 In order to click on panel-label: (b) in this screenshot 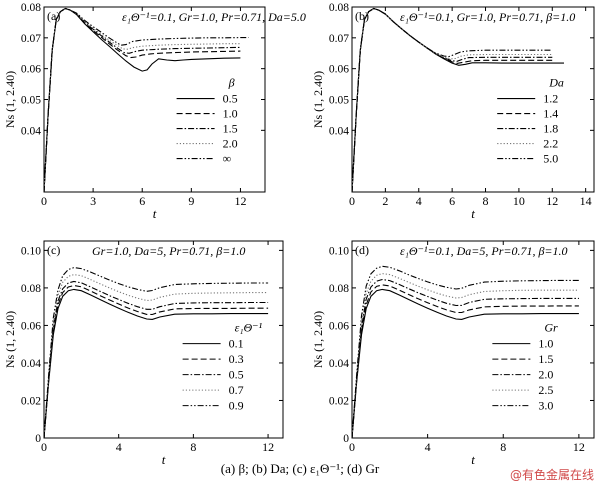, I will do `click(362, 16)`.